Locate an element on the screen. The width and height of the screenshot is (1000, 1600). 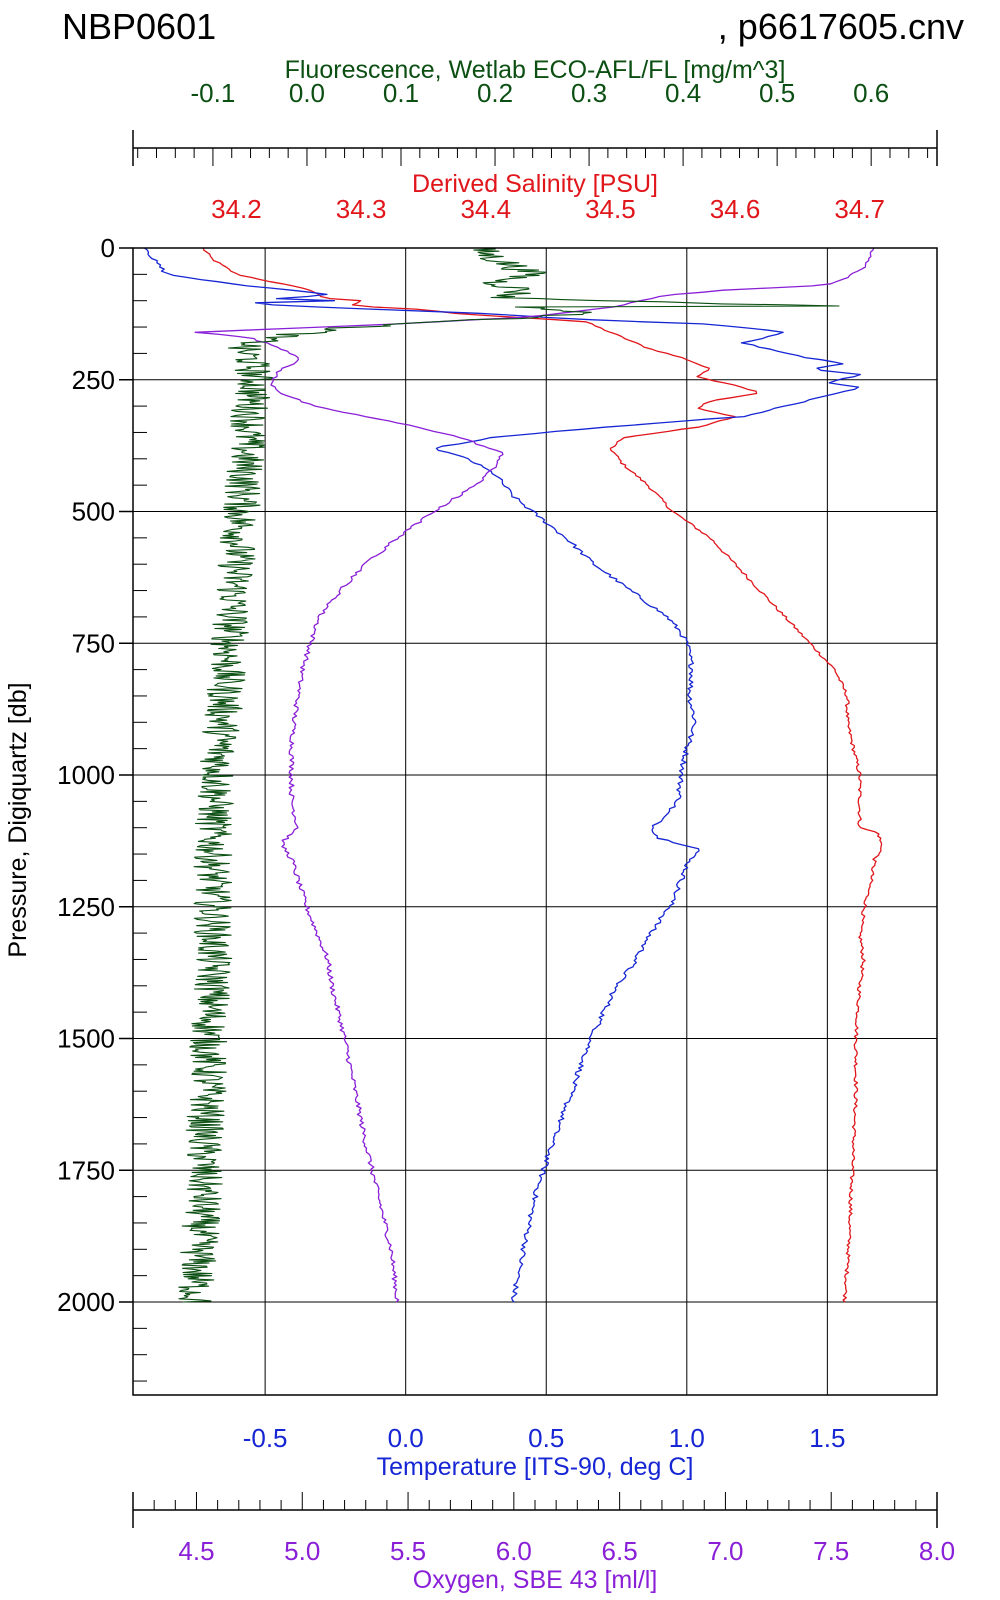
temperature-tick-label: 0.0 is located at coordinates (406, 1438).